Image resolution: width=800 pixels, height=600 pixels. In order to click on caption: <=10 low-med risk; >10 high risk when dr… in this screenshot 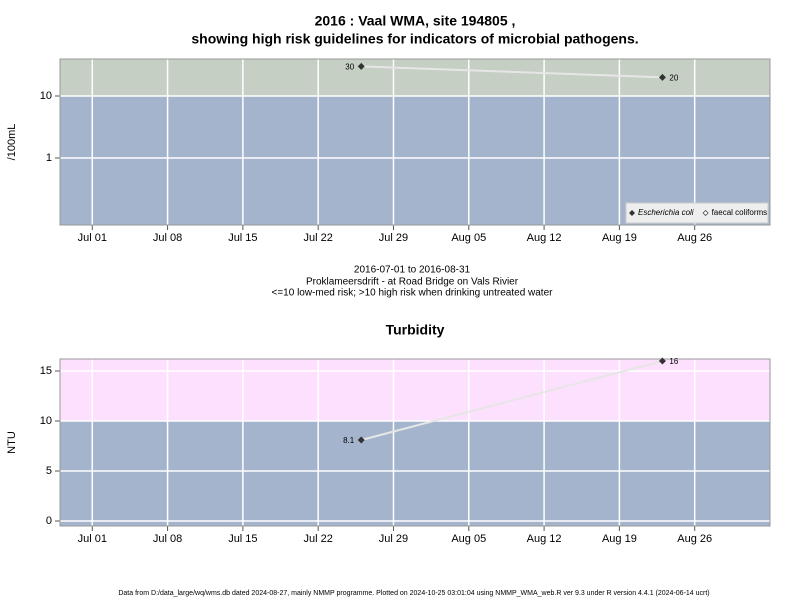, I will do `click(413, 293)`.